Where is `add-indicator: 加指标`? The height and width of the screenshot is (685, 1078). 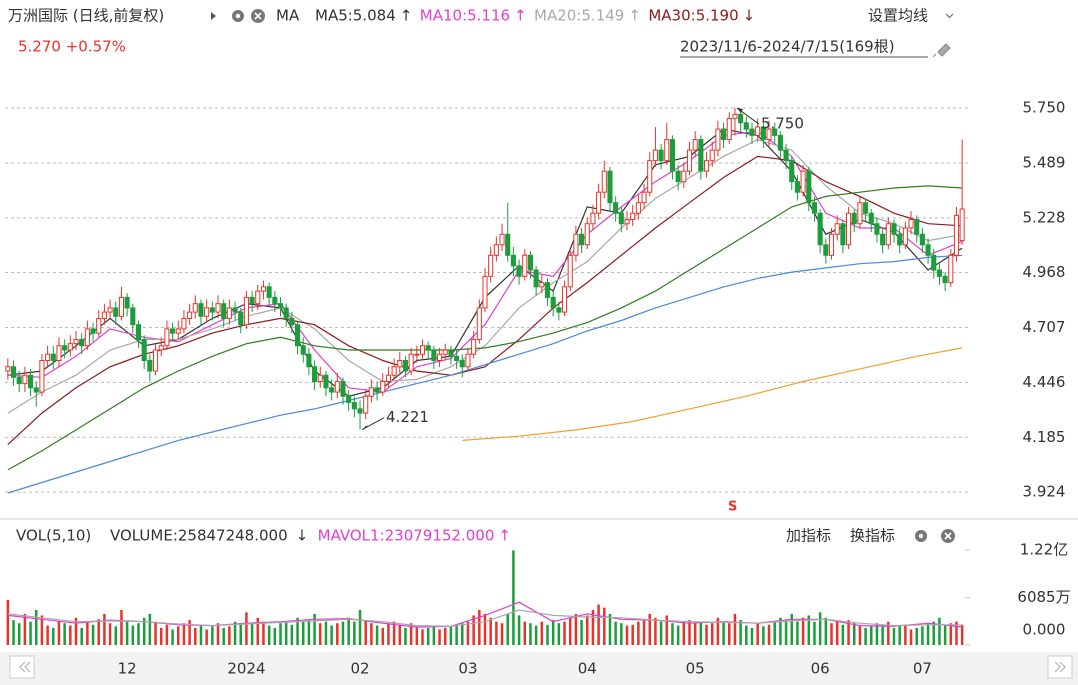 add-indicator: 加指标 is located at coordinates (808, 536).